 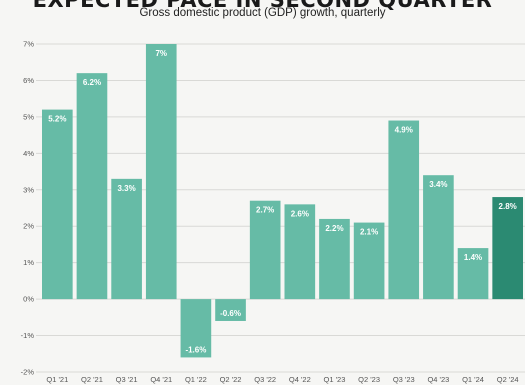 I want to click on data-label: -0.6%, so click(x=230, y=313).